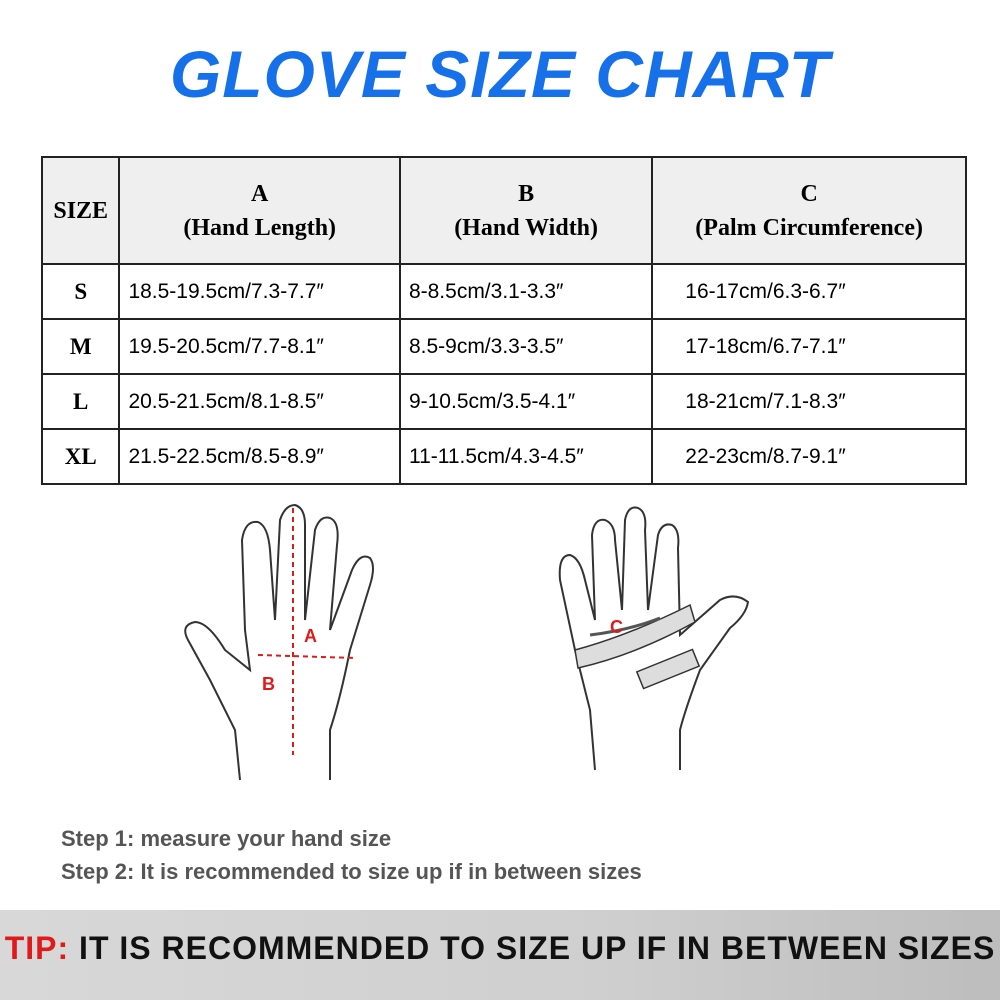 The image size is (1000, 1000). I want to click on header-size: SIZE, so click(80, 210).